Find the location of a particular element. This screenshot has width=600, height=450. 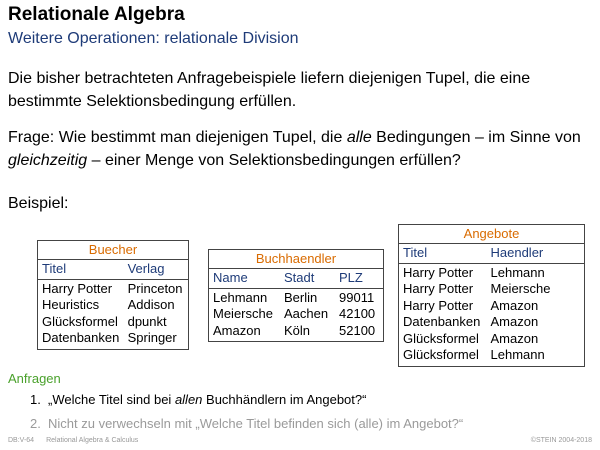

table-row: Glücksformel Amazon is located at coordinates (491, 339).